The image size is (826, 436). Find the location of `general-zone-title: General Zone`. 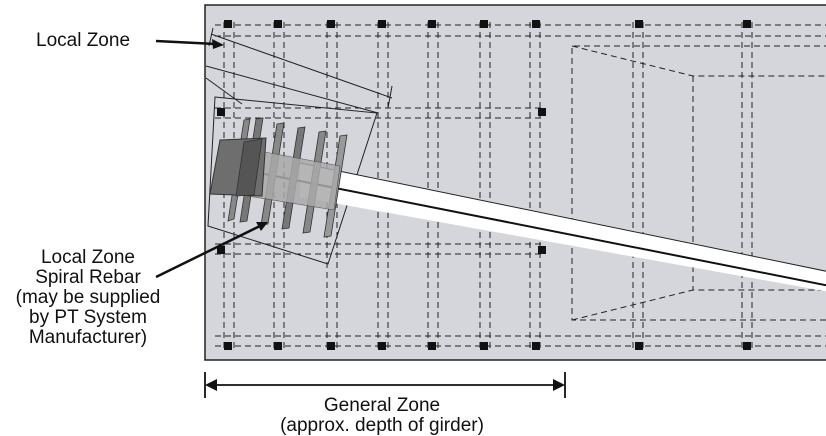

general-zone-title: General Zone is located at coordinates (382, 405).